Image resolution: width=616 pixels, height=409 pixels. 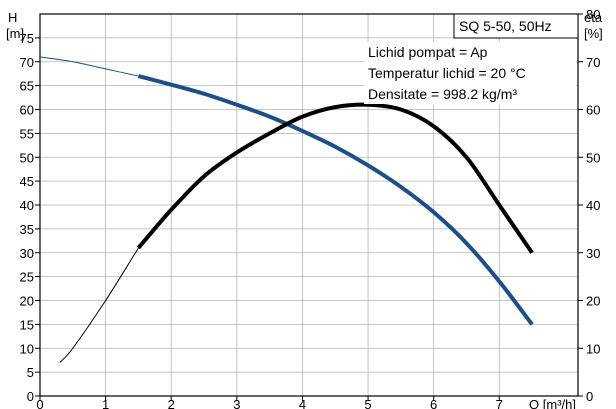 I want to click on y-left-tick-label: 45, so click(x=27, y=181).